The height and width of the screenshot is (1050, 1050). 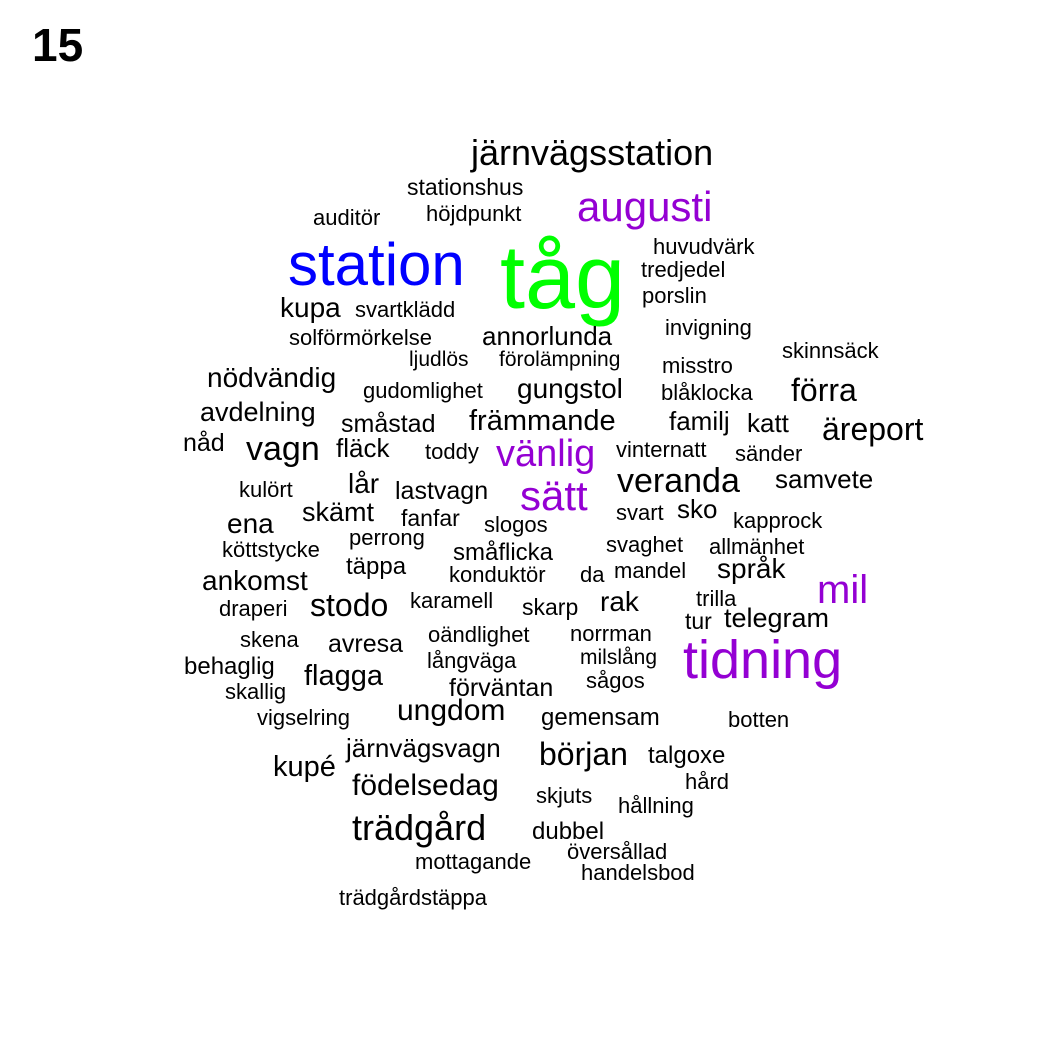 What do you see at coordinates (344, 676) in the screenshot?
I see `cloud-word: flagga` at bounding box center [344, 676].